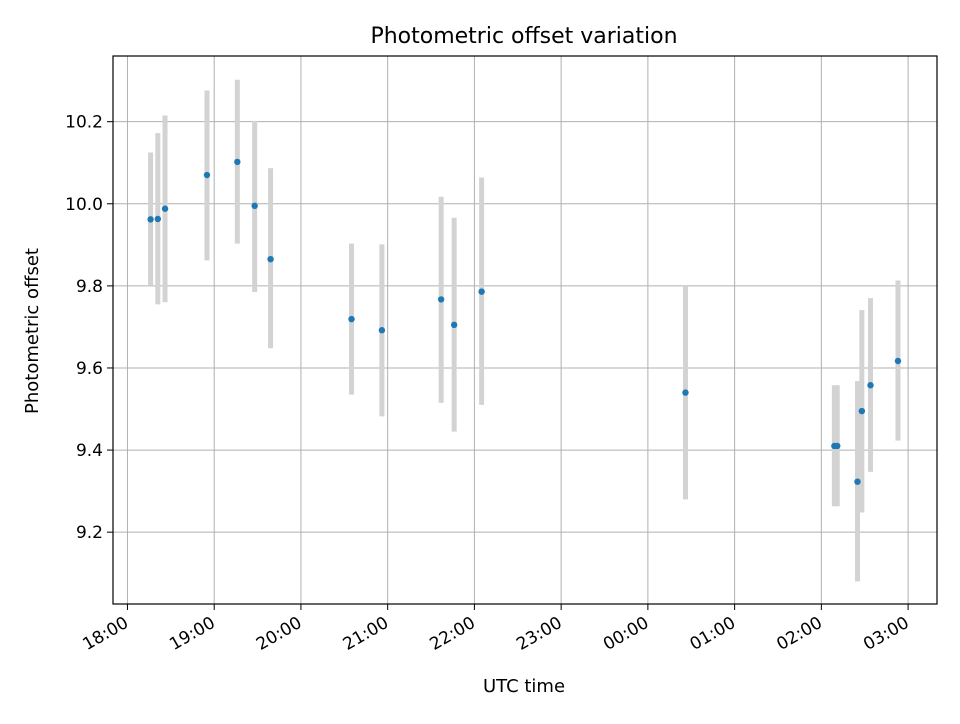 The height and width of the screenshot is (724, 960). Describe the element at coordinates (626, 634) in the screenshot. I see `x-tick-label: 00:00` at that location.